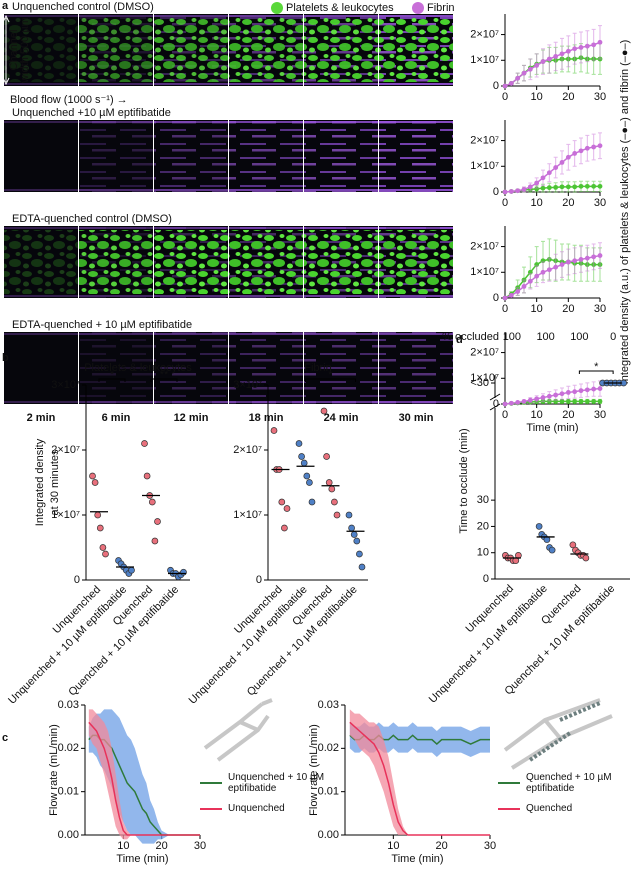 Image resolution: width=639 pixels, height=875 pixels. What do you see at coordinates (5, 738) in the screenshot?
I see `panel-label: c` at bounding box center [5, 738].